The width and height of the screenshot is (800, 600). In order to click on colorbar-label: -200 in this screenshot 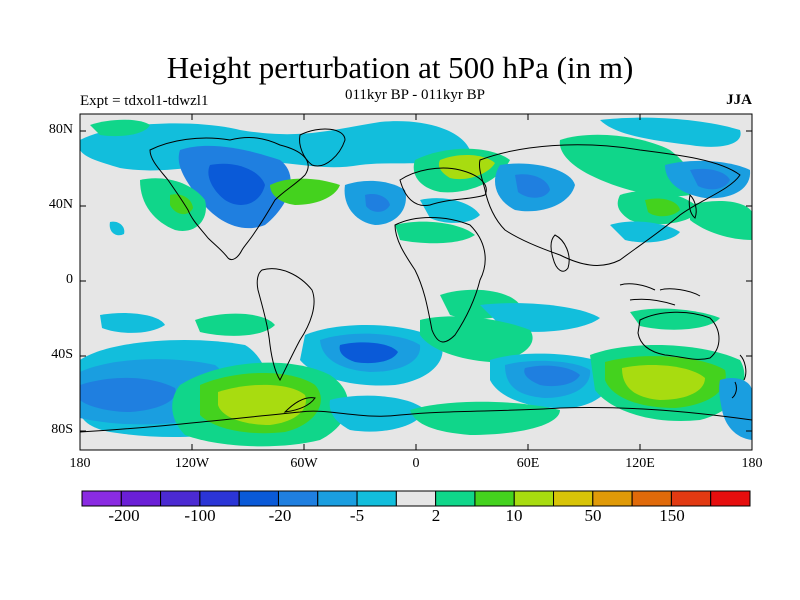, I will do `click(124, 515)`.